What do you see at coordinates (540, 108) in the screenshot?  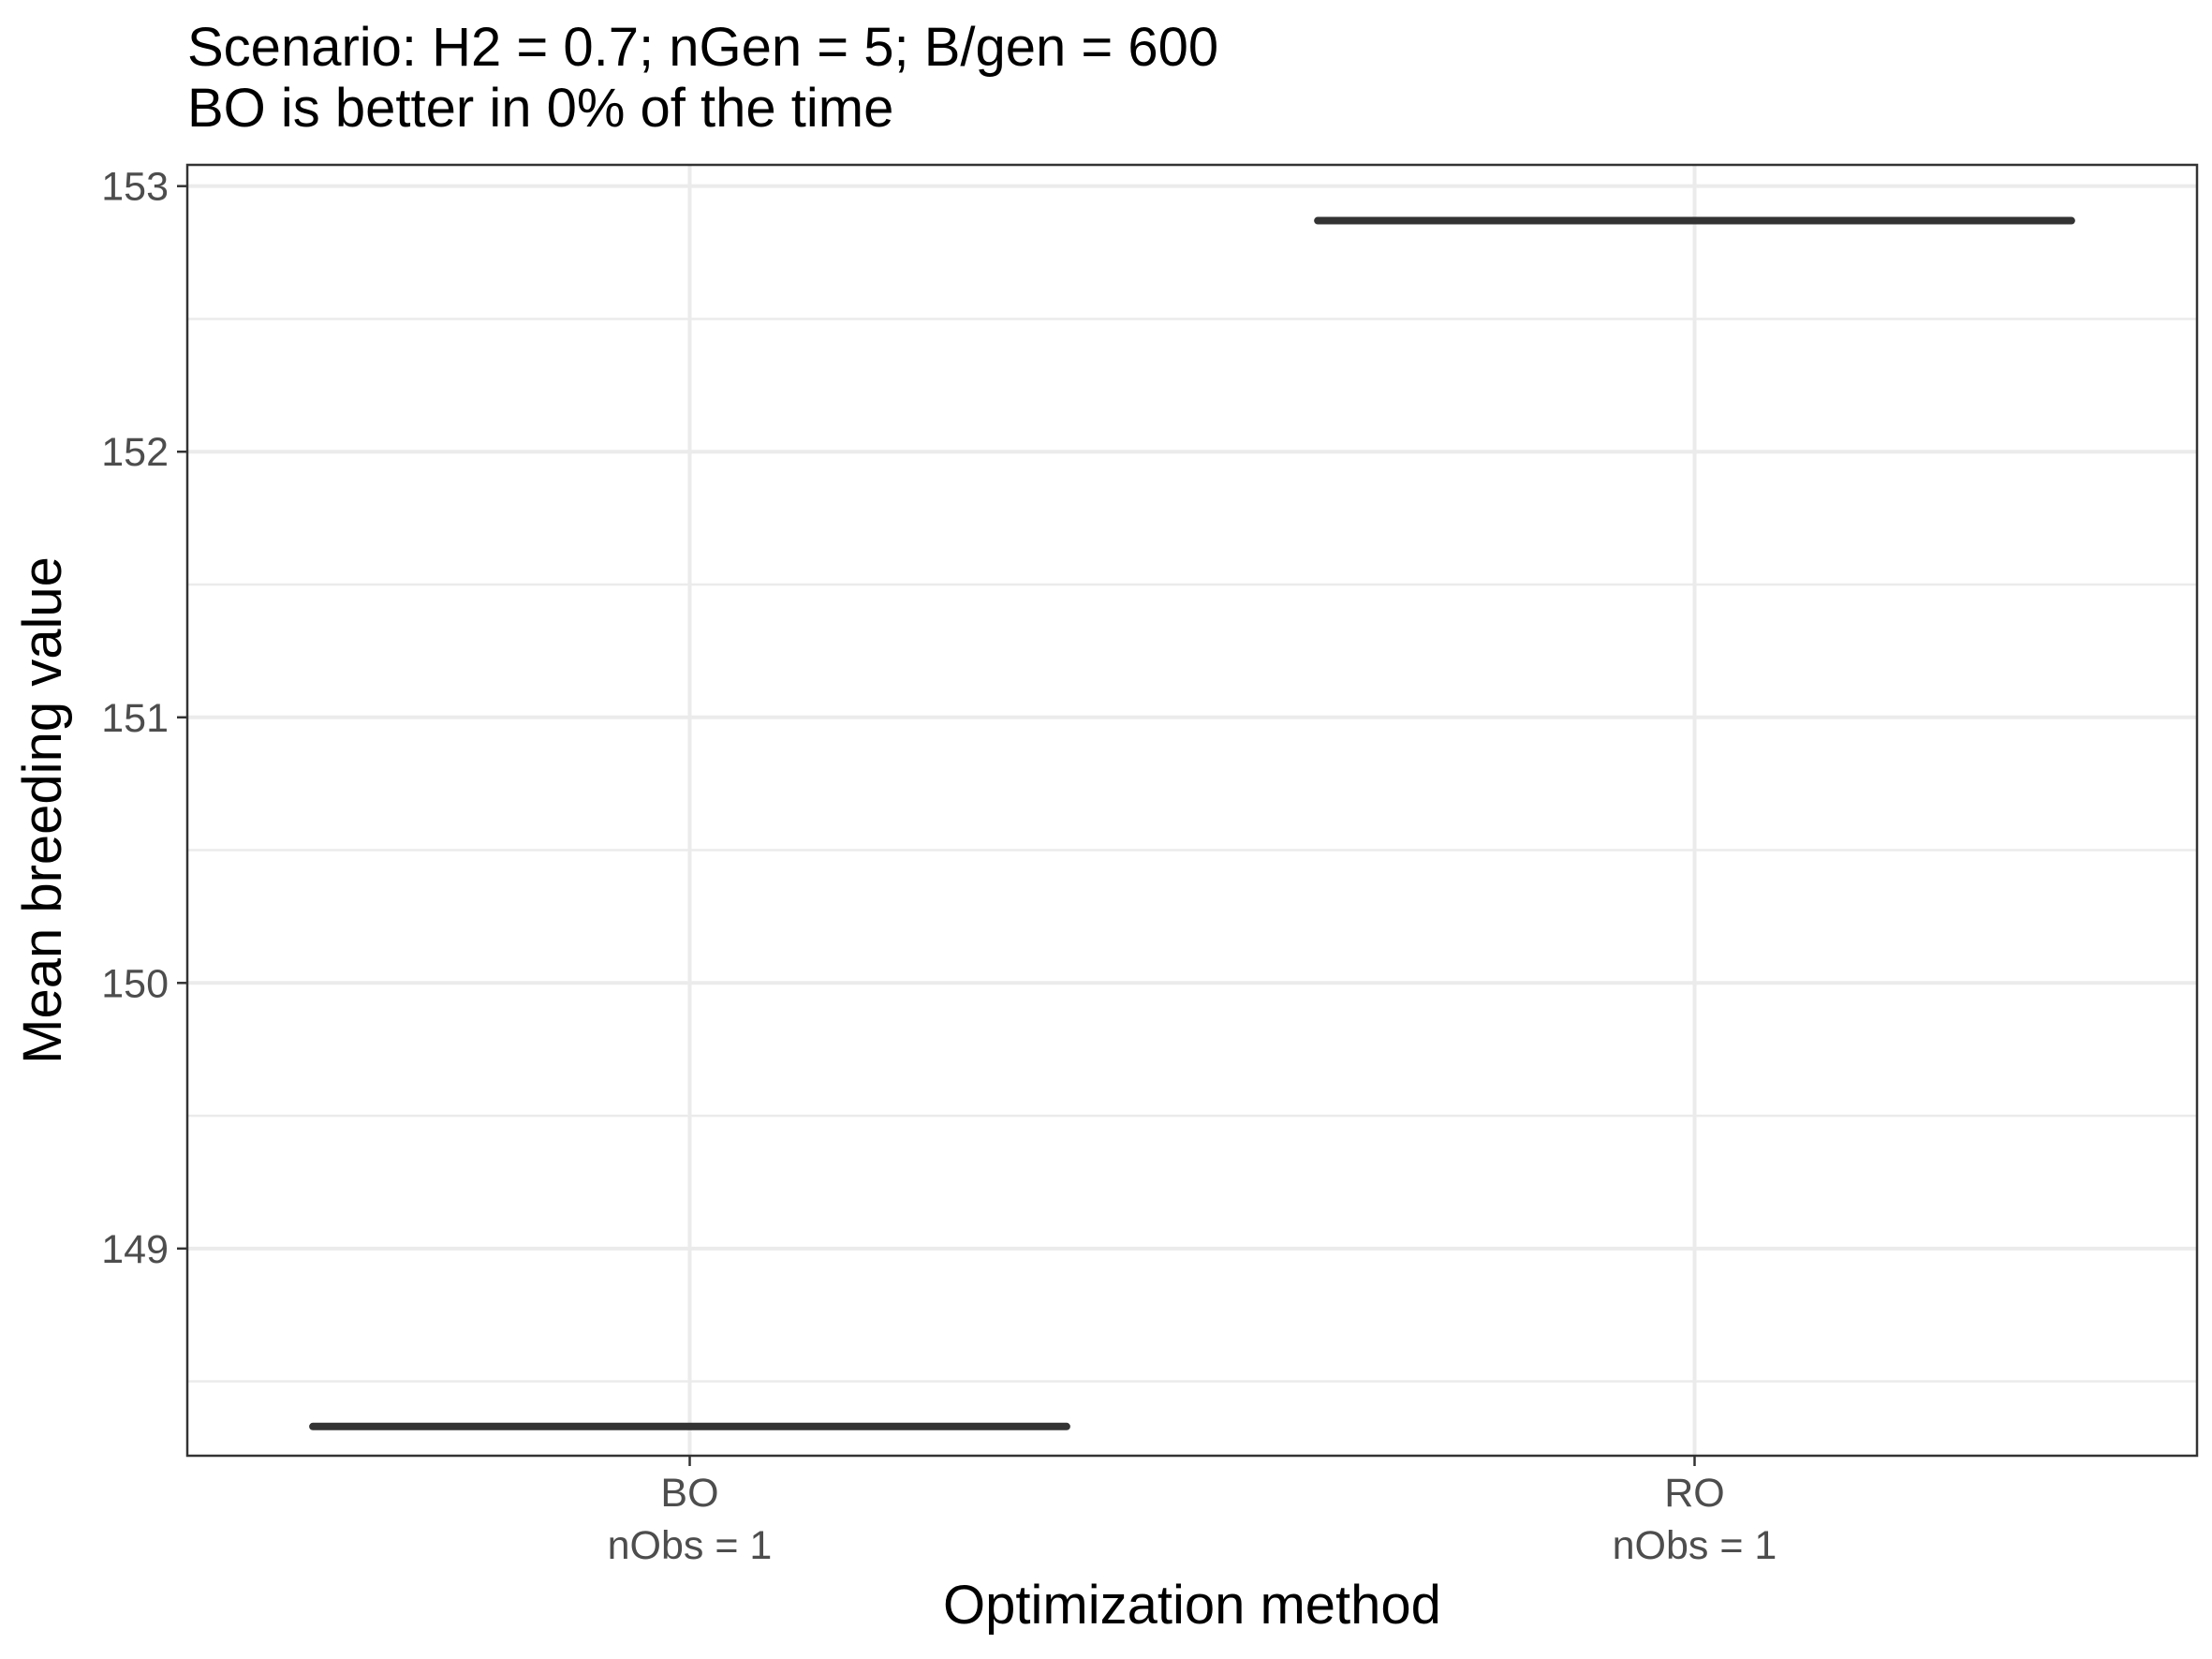 I see `chart-title-line-2: BO is better in 0% of the time` at bounding box center [540, 108].